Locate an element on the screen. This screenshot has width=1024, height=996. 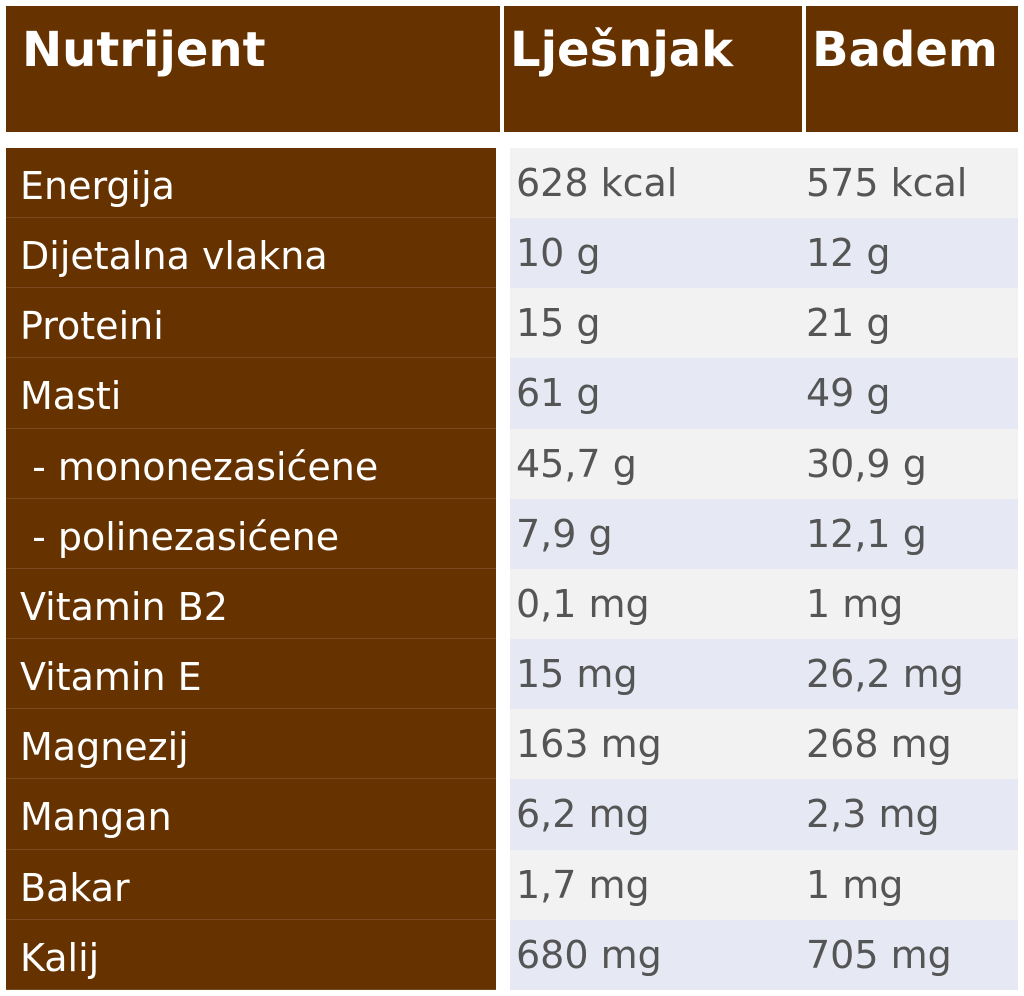
header-hazelnut: Lješnjak is located at coordinates (653, 69).